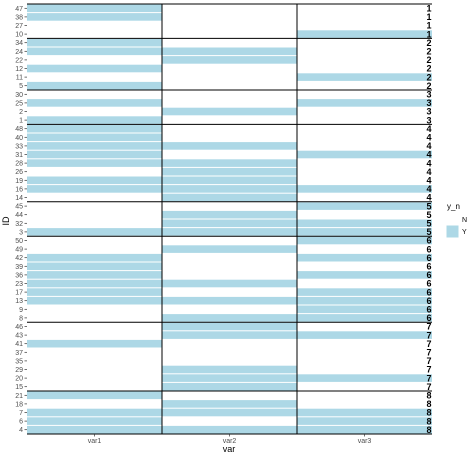  Describe the element at coordinates (19, 327) in the screenshot. I see `y-tick-label: 46` at that location.